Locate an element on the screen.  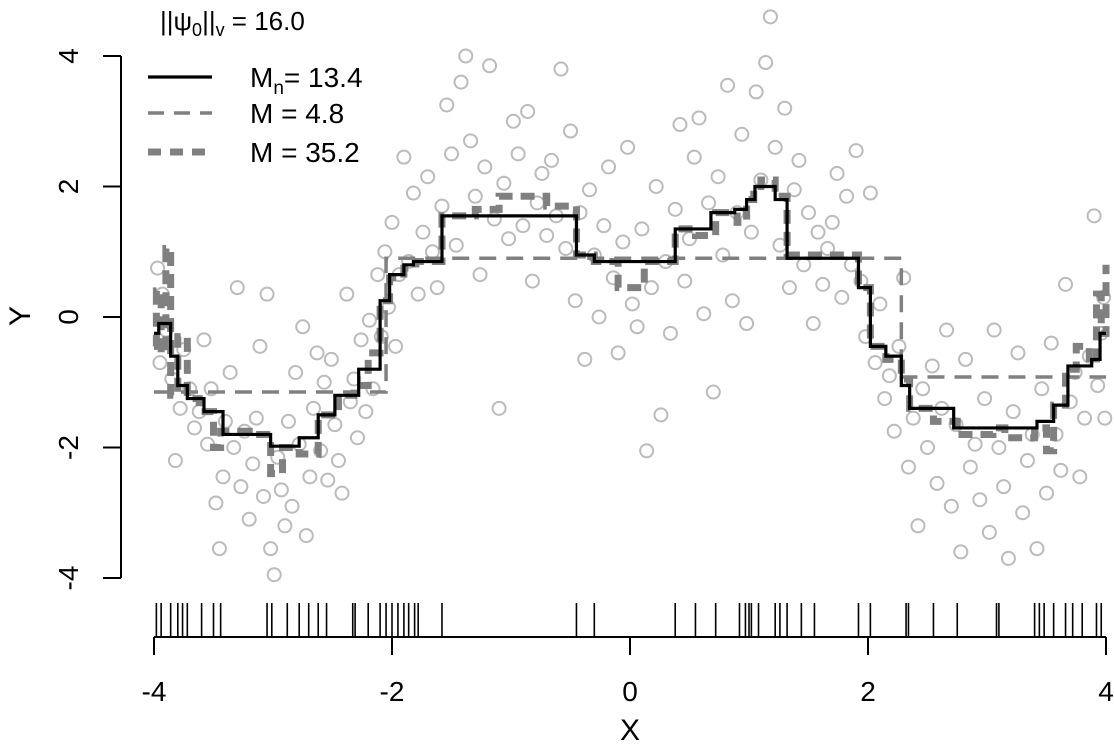
y-axis-title: Y is located at coordinates (20, 316).